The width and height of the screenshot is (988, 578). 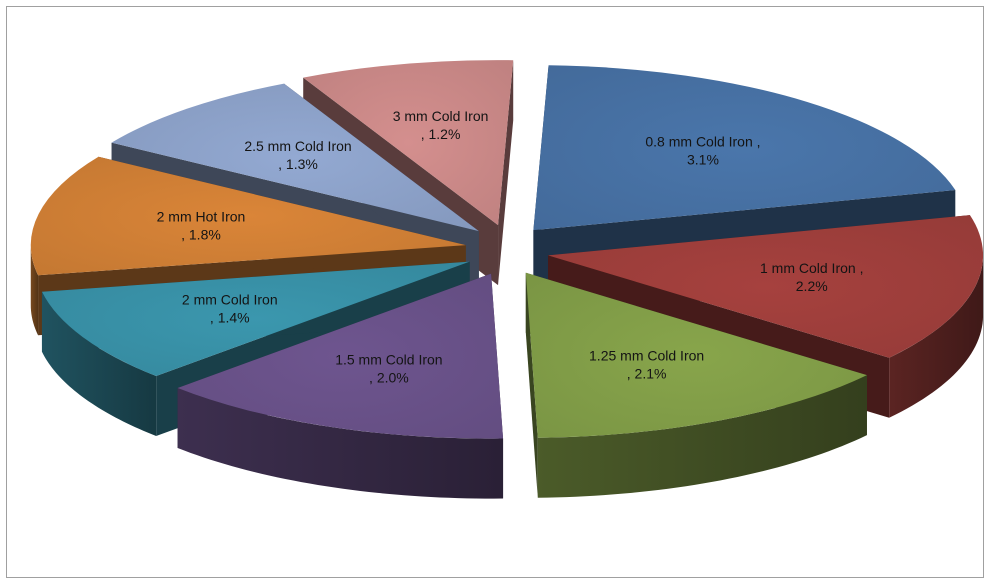 What do you see at coordinates (812, 286) in the screenshot?
I see `slice-label-percent: 2.2%` at bounding box center [812, 286].